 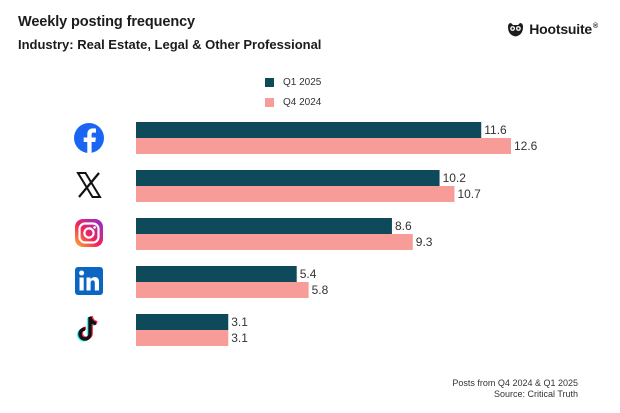 What do you see at coordinates (239, 322) in the screenshot?
I see `value-label-tiktok-q1-2025: 3.1` at bounding box center [239, 322].